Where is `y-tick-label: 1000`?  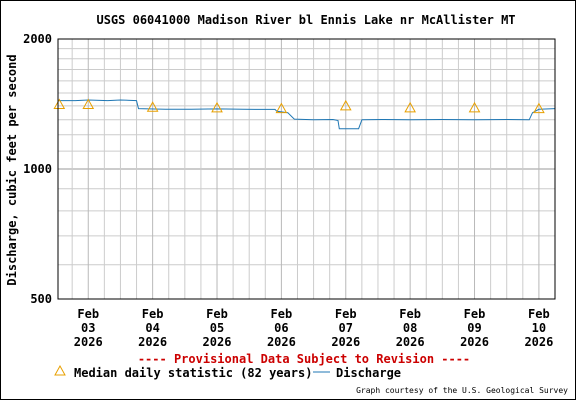 y-tick-label: 1000 is located at coordinates (37, 169).